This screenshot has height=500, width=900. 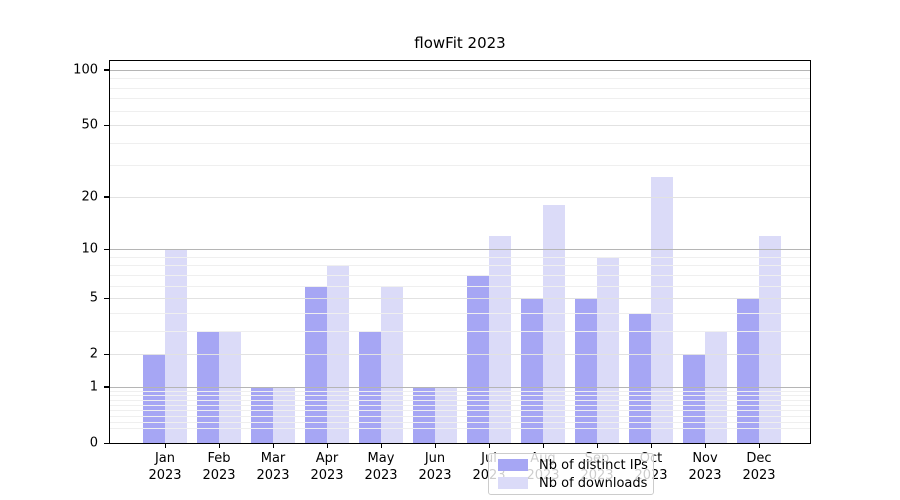 I want to click on bar-downloads-aug, so click(x=554, y=324).